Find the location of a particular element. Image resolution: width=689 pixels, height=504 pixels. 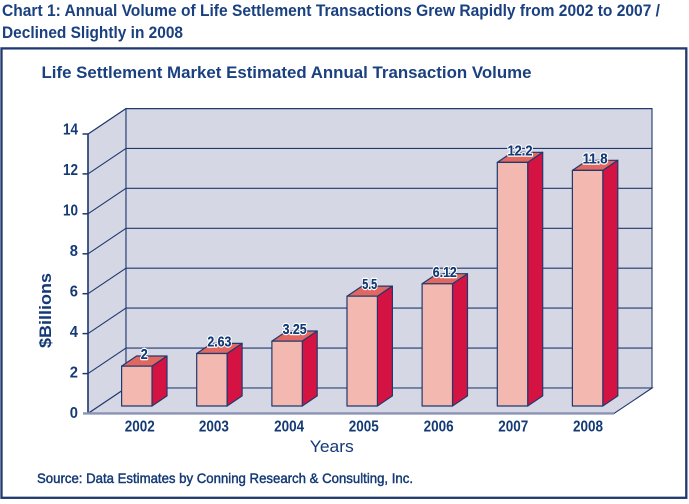

svg-text: 2004 is located at coordinates (289, 426).